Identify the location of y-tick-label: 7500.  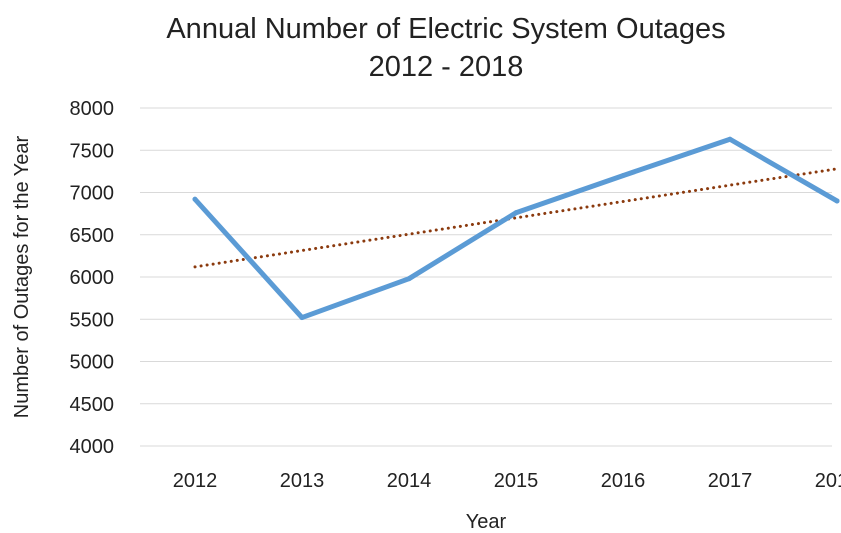
(92, 151).